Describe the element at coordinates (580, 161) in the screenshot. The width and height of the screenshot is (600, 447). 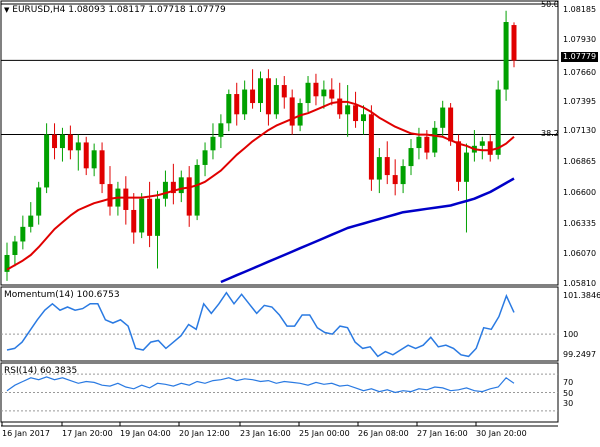
I see `price-axis-label: 1.06865` at that location.